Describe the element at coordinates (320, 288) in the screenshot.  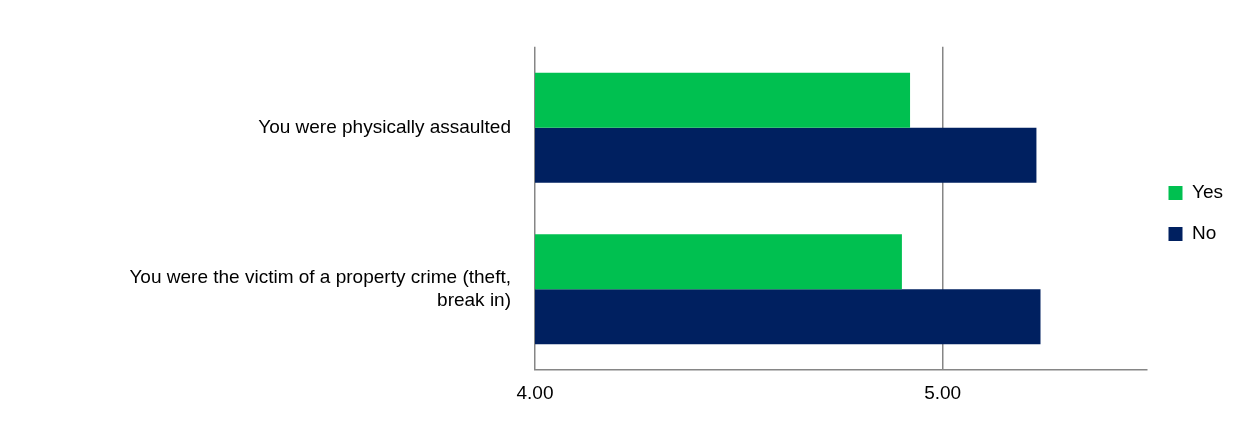
I see `y-tick-label: You were the victim of a property crime (theft, break in)` at that location.